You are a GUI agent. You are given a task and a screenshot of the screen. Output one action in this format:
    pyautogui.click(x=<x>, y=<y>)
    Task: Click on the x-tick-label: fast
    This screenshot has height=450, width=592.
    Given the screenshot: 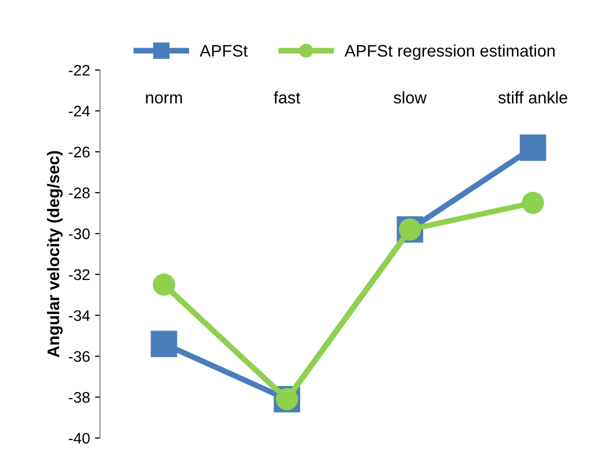 What is the action you would take?
    pyautogui.click(x=287, y=97)
    